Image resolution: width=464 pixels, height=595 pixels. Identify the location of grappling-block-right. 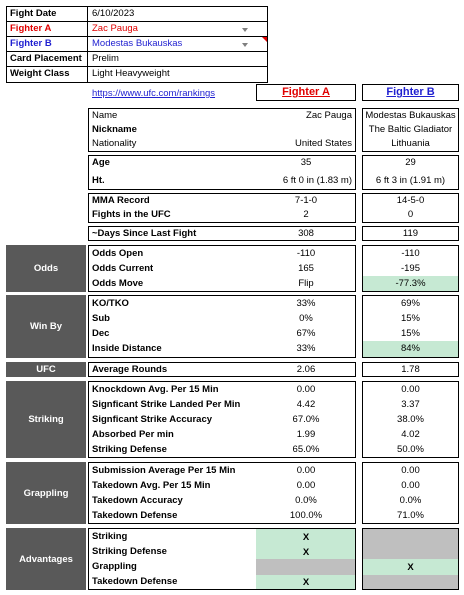
(410, 493).